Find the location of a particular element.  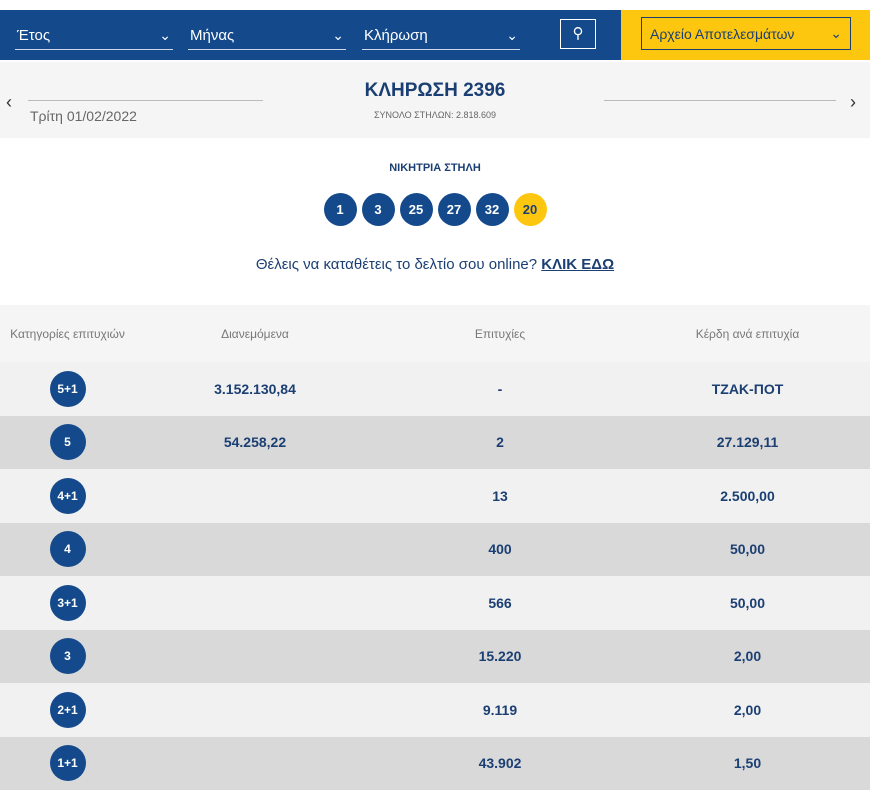

table-row: 4 400 50,00 is located at coordinates (435, 549).